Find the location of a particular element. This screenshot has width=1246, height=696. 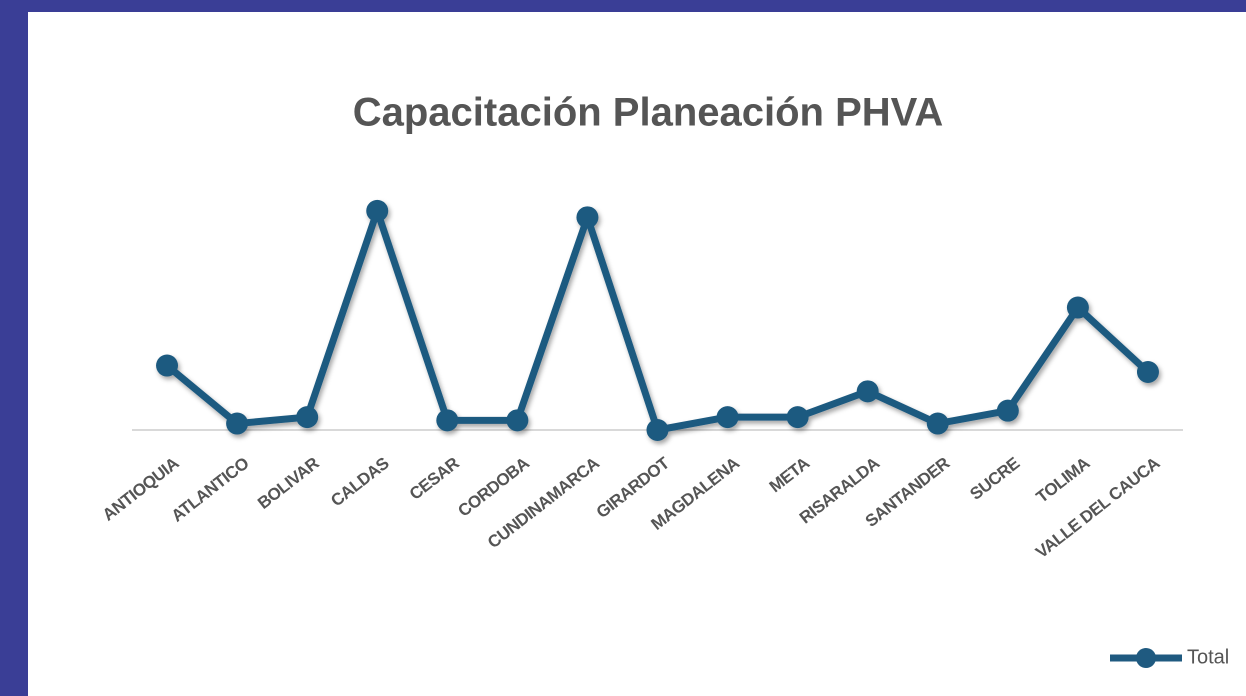

chart-title: Capacitación Planeación PHVA is located at coordinates (648, 113).